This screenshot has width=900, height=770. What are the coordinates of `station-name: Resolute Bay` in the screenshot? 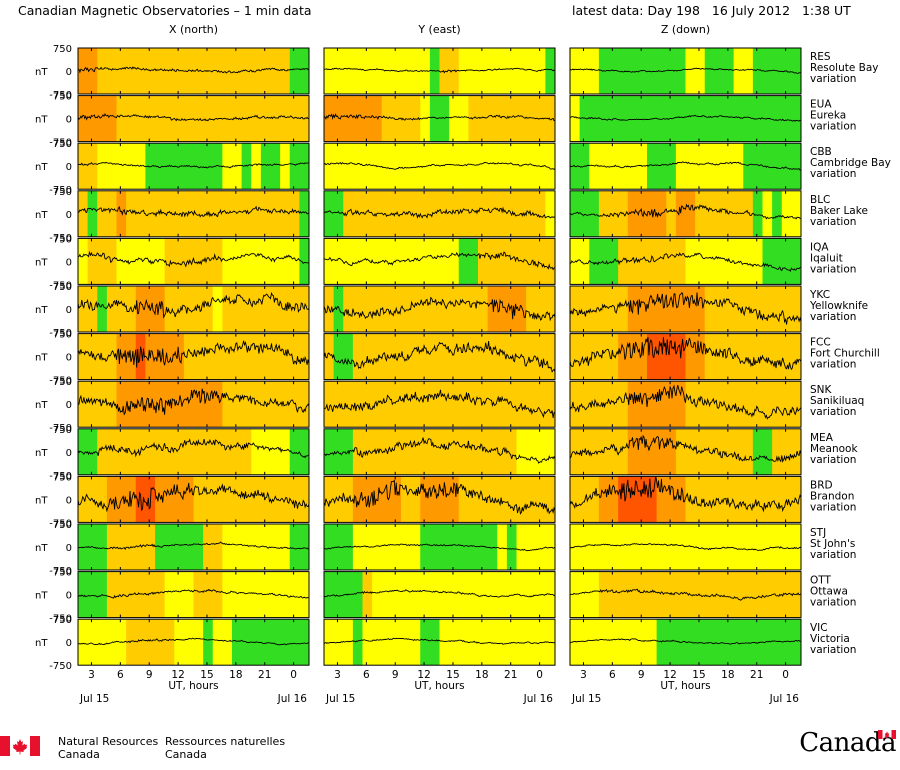 It's located at (844, 68).